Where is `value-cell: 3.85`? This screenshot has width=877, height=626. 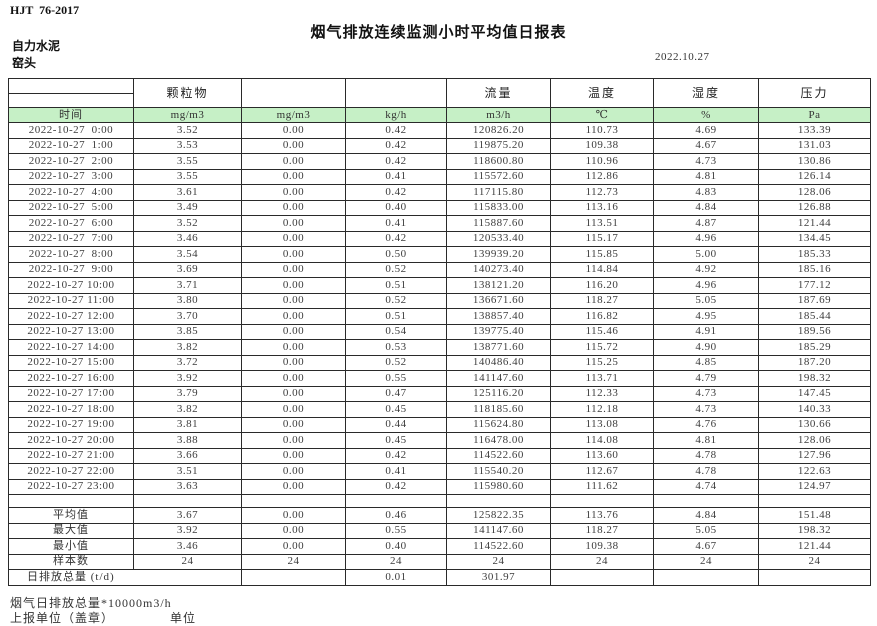 value-cell: 3.85 is located at coordinates (187, 331).